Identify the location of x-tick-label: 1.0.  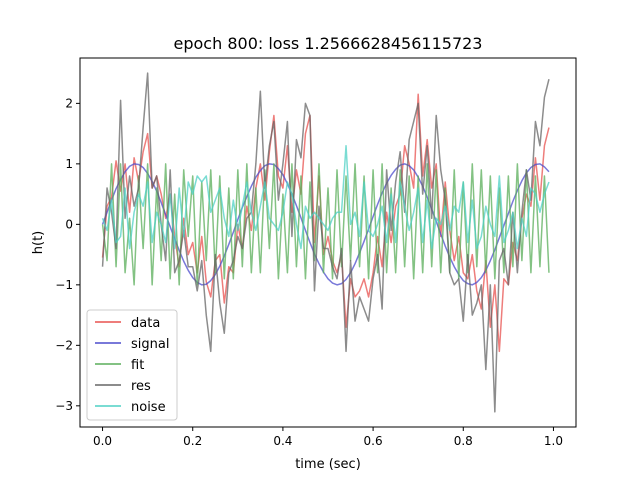
(553, 441).